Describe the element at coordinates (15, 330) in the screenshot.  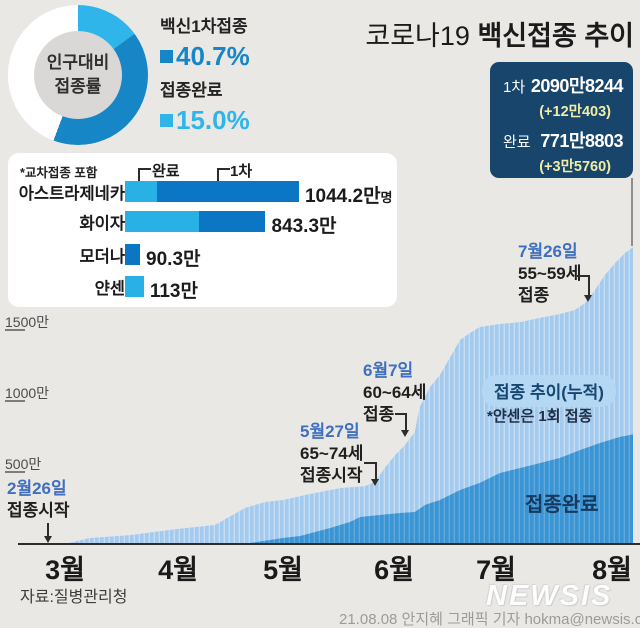
I see `ytick-1500-line` at that location.